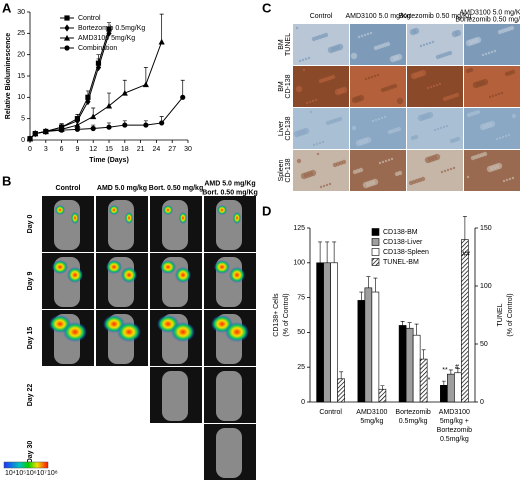  Describe the element at coordinates (106, 118) in the screenshot. I see `series-line` at that location.